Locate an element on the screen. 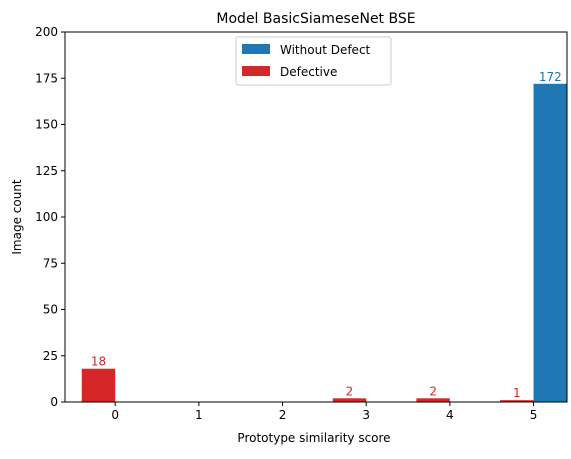 This screenshot has height=459, width=571. x-axis: 0 1 2 3 4 5 is located at coordinates (324, 412).